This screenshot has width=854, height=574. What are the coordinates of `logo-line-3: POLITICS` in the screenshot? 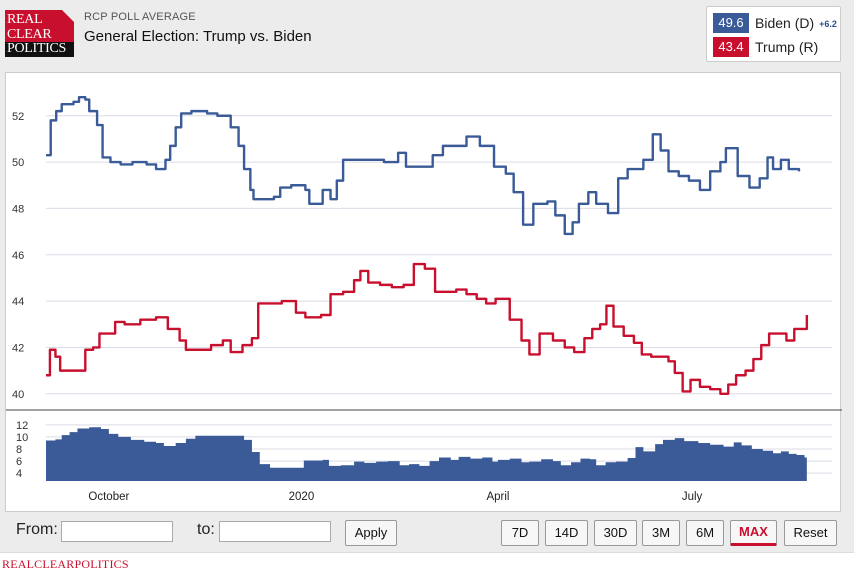 It's located at (39, 49).